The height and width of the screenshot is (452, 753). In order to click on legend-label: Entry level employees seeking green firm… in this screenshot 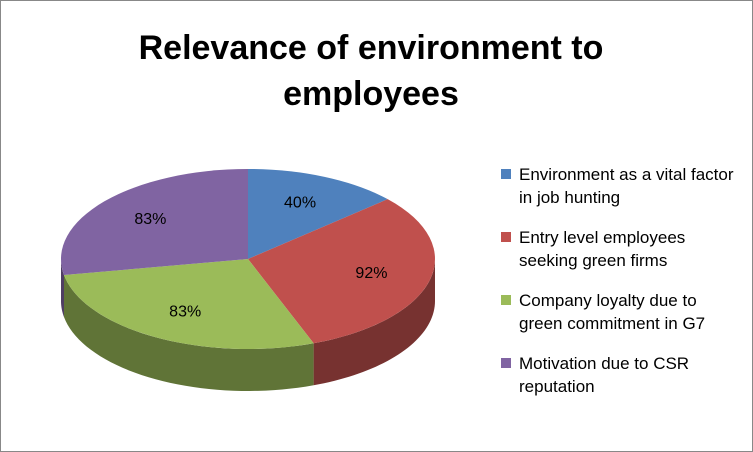, I will do `click(602, 249)`.